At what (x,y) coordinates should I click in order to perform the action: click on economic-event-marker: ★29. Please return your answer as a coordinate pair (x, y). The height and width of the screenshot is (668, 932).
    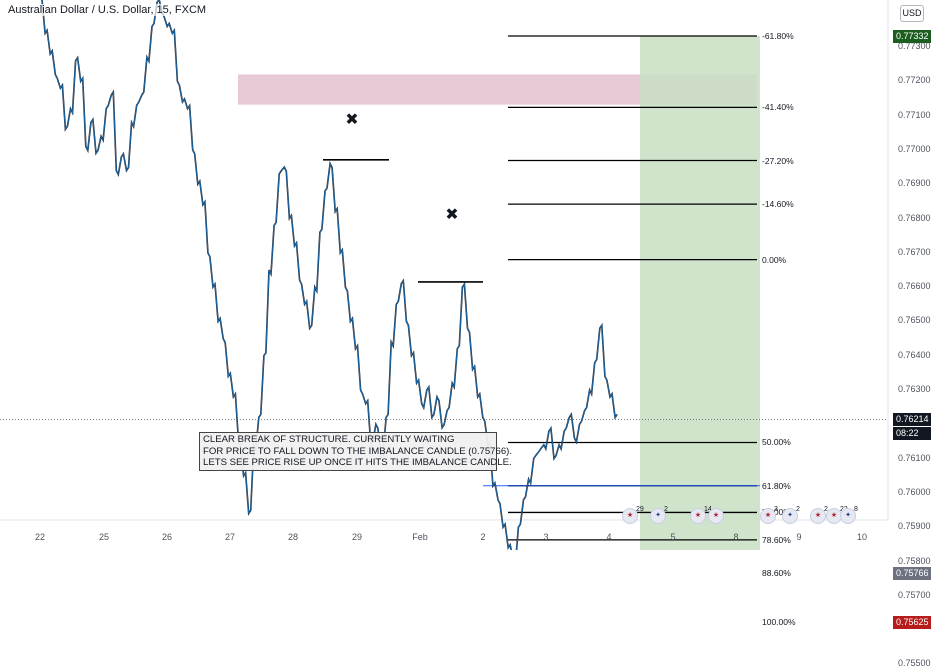
    Looking at the image, I should click on (633, 514).